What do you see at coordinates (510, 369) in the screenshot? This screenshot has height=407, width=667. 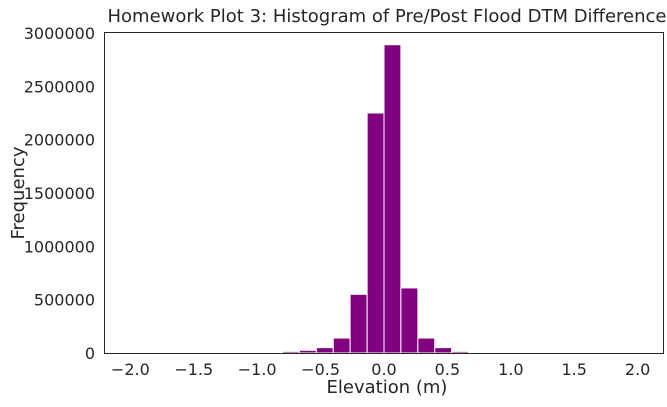 I see `x-tick-label: 1.0` at bounding box center [510, 369].